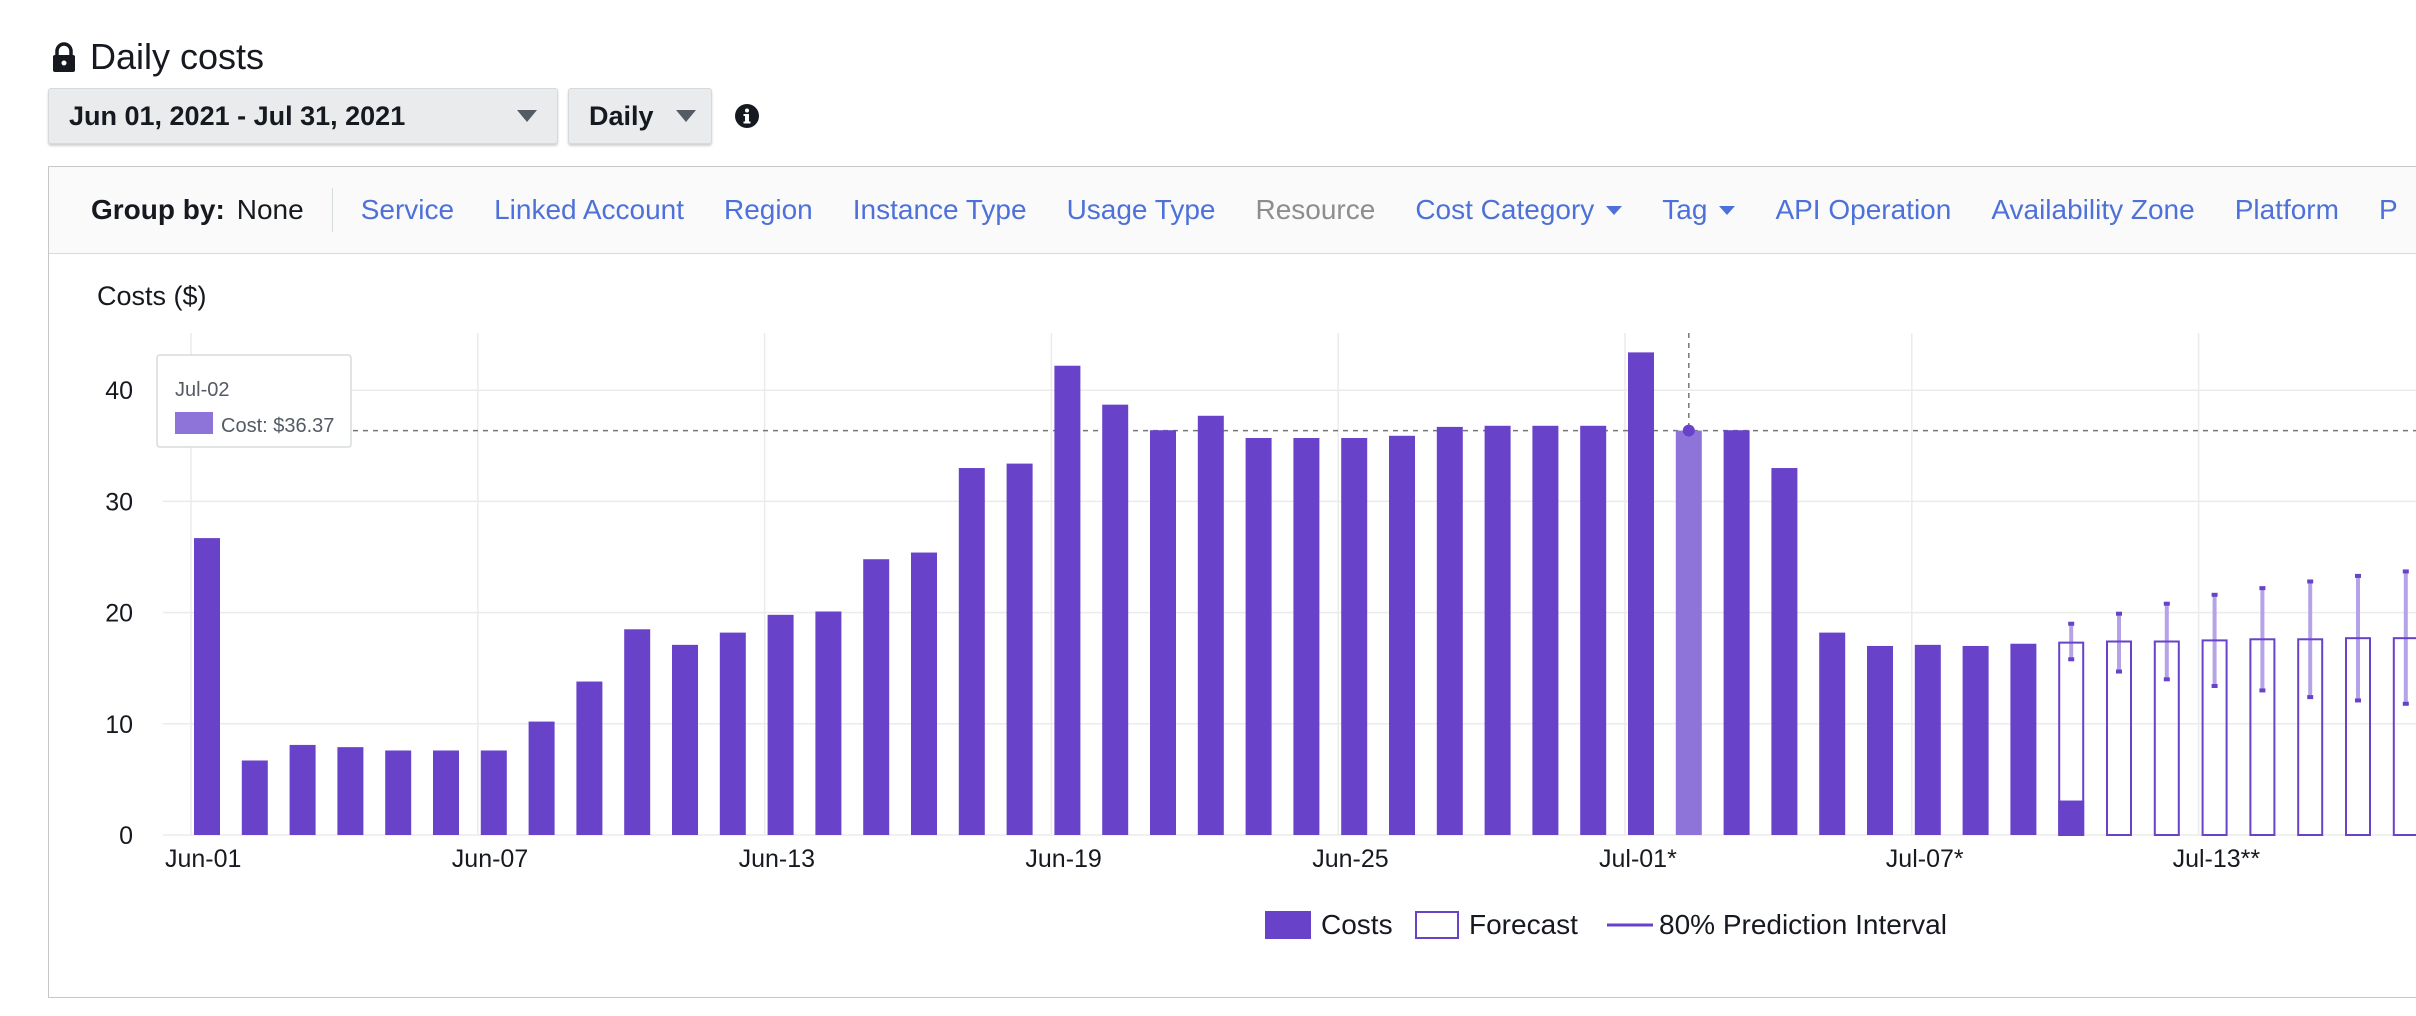 Image resolution: width=2416 pixels, height=1016 pixels. What do you see at coordinates (177, 56) in the screenshot?
I see `page-title: Daily costs` at bounding box center [177, 56].